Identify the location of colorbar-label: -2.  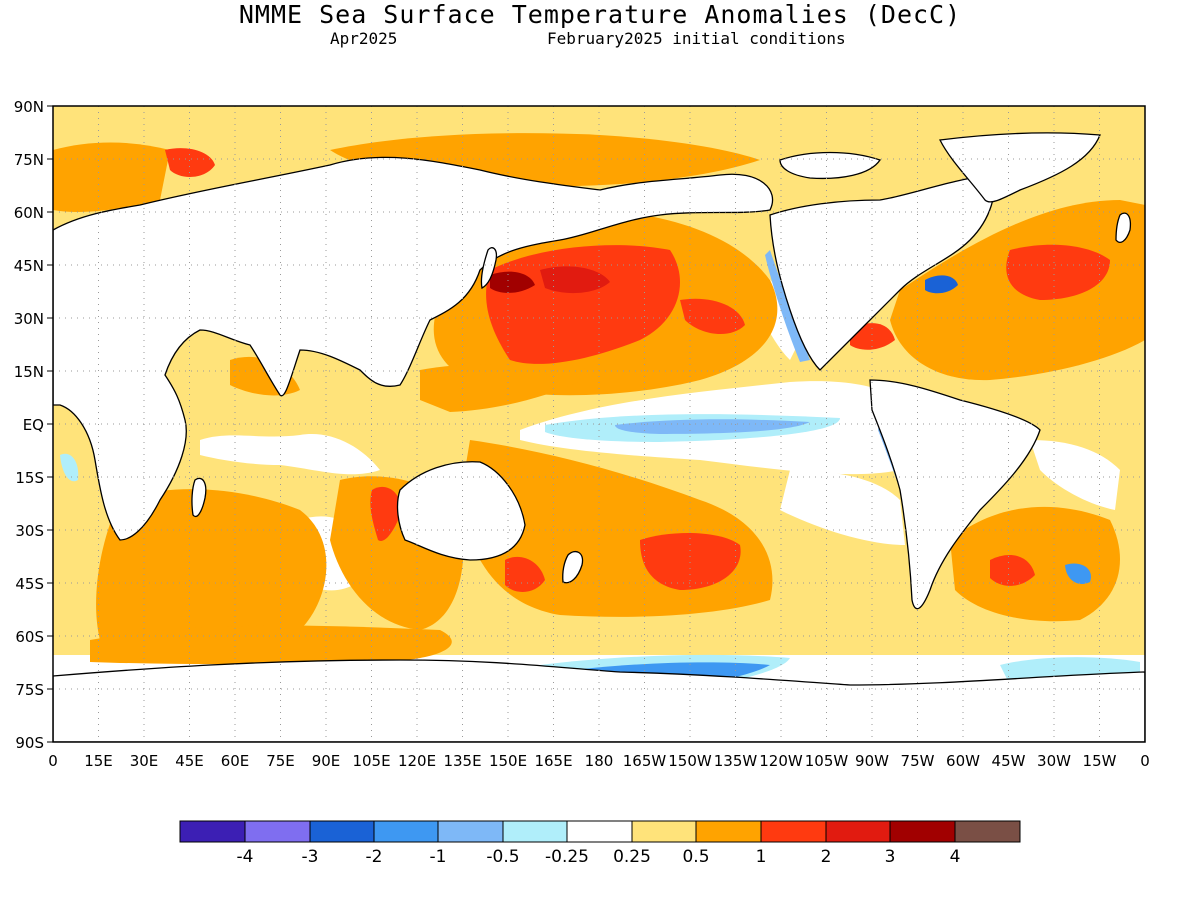
(374, 857).